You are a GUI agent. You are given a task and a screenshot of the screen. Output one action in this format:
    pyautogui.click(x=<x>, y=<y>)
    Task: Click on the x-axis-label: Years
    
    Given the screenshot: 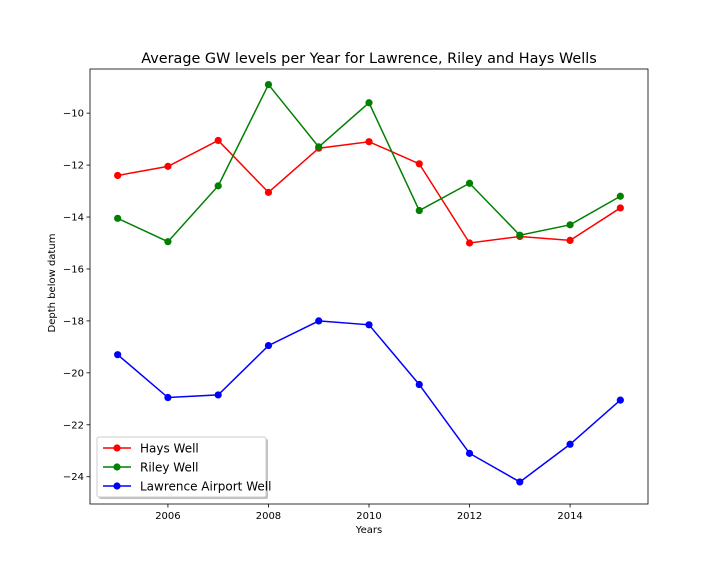 What is the action you would take?
    pyautogui.click(x=368, y=530)
    